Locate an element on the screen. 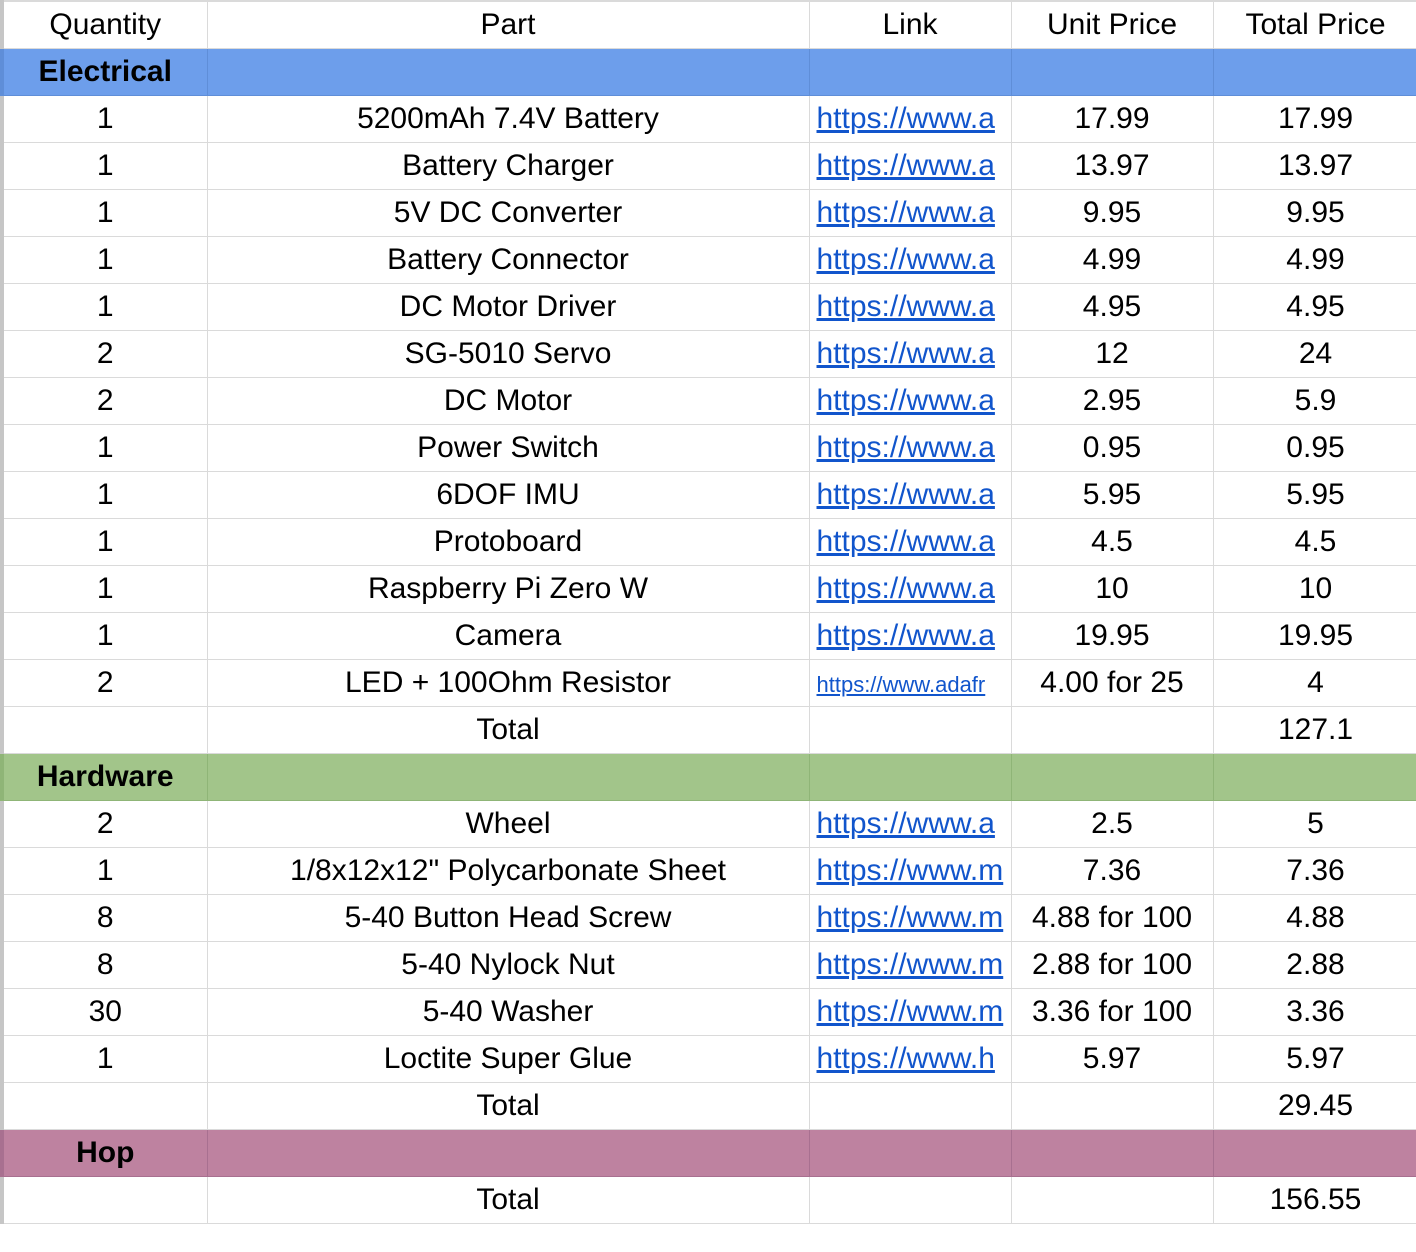  link-cell: https://www.h is located at coordinates (910, 1059).